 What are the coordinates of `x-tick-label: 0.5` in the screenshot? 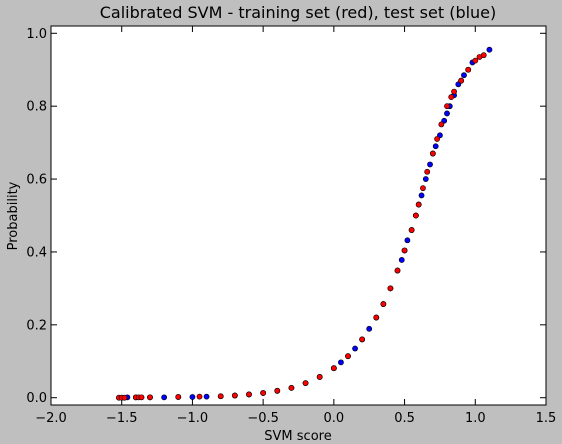 It's located at (404, 418).